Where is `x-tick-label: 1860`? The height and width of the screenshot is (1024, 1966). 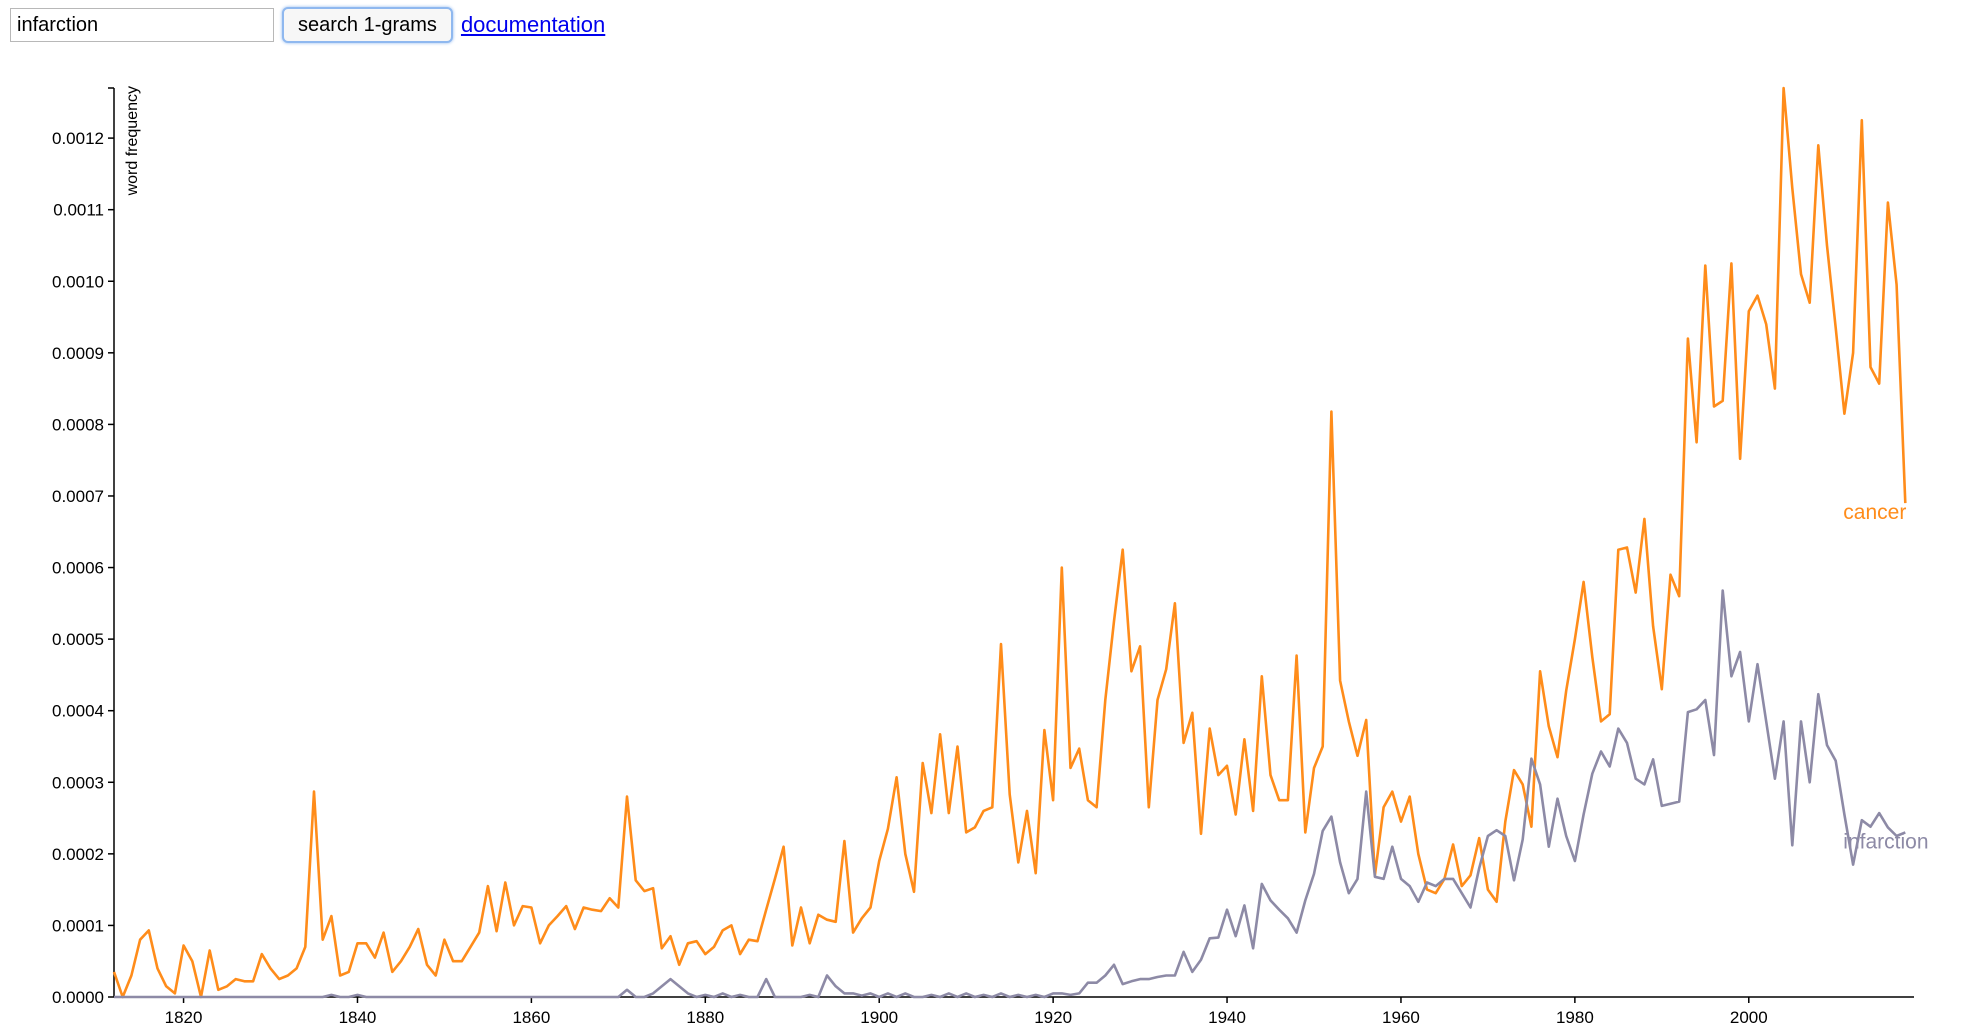
x-tick-label: 1860 is located at coordinates (531, 1016).